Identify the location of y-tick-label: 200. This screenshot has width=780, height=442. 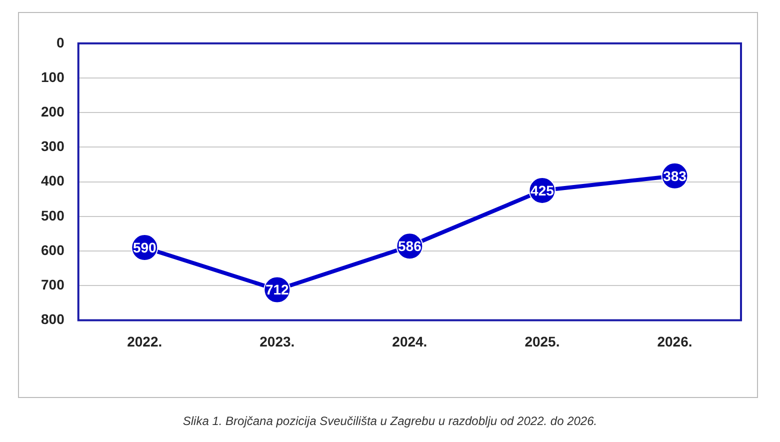
(53, 111).